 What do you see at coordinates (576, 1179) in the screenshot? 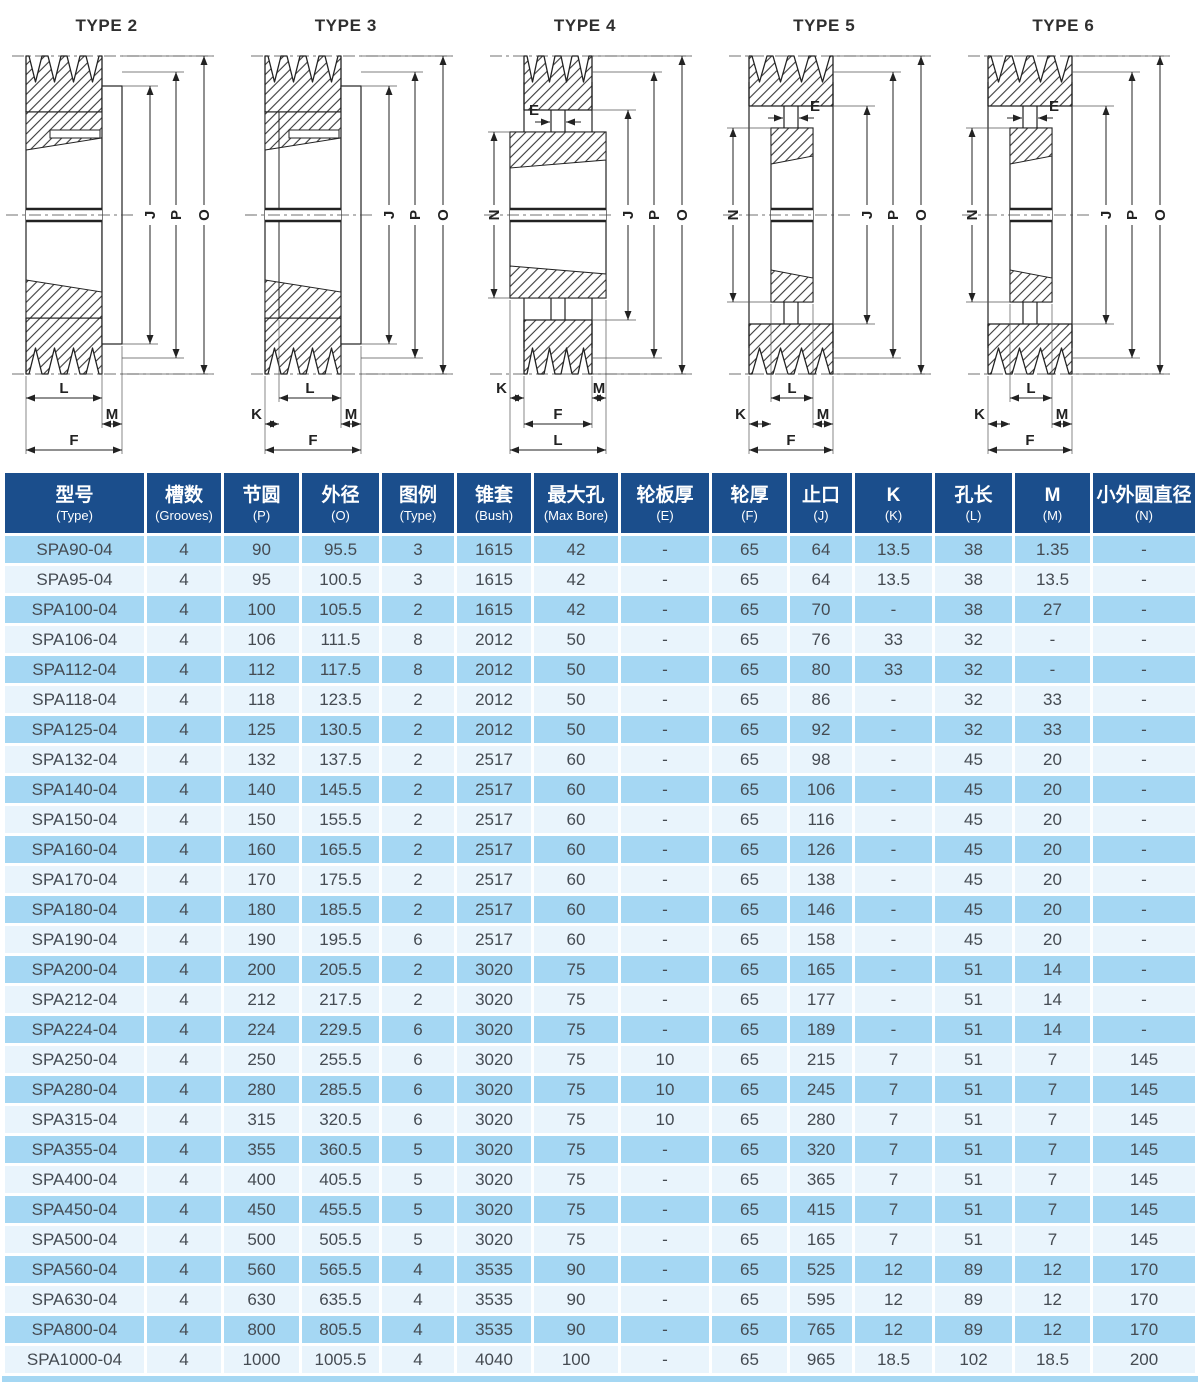
I see `cell: 75` at bounding box center [576, 1179].